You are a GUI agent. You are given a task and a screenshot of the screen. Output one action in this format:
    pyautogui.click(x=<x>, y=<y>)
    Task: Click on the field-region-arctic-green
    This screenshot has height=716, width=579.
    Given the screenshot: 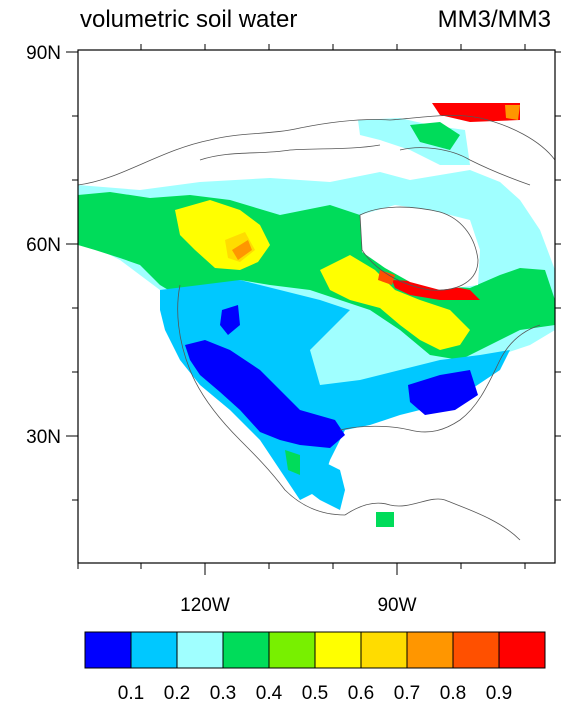 What is the action you would take?
    pyautogui.click(x=435, y=136)
    